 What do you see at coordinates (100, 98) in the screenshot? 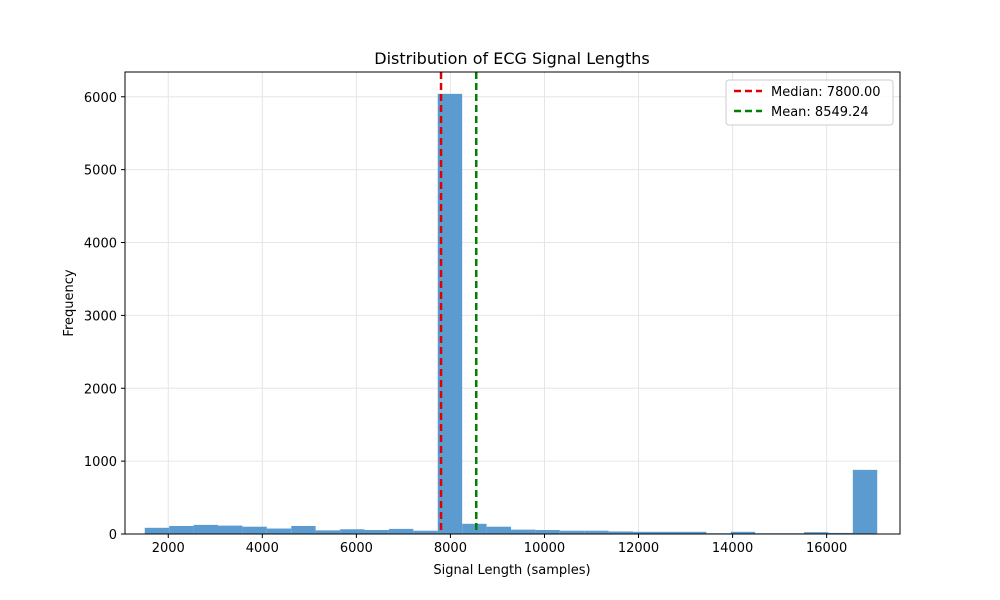
I see `y-tick-label: 6000` at bounding box center [100, 98].